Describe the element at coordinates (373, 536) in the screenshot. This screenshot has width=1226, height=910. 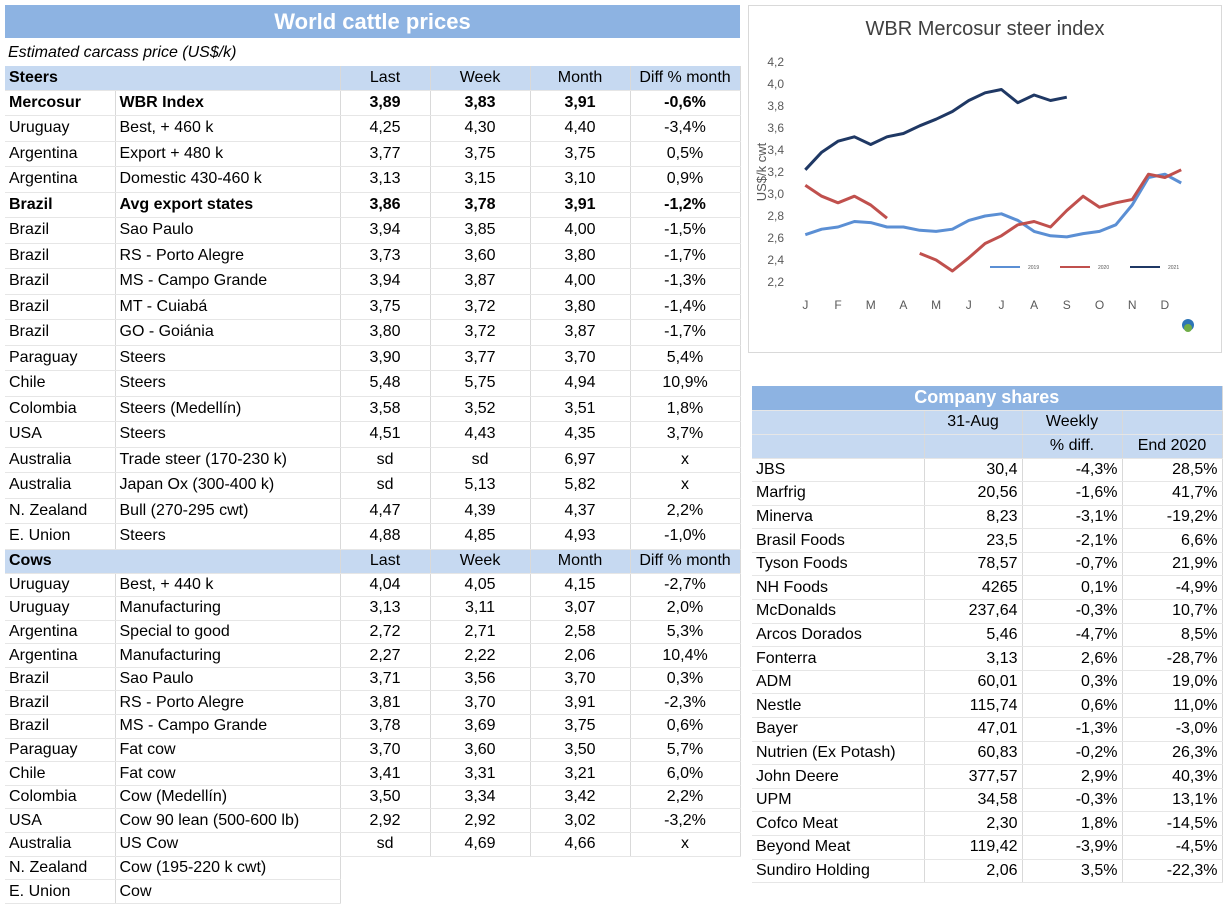
I see `row: E. Union Steers 4,88 4,85 4,93 -1,0%` at that location.